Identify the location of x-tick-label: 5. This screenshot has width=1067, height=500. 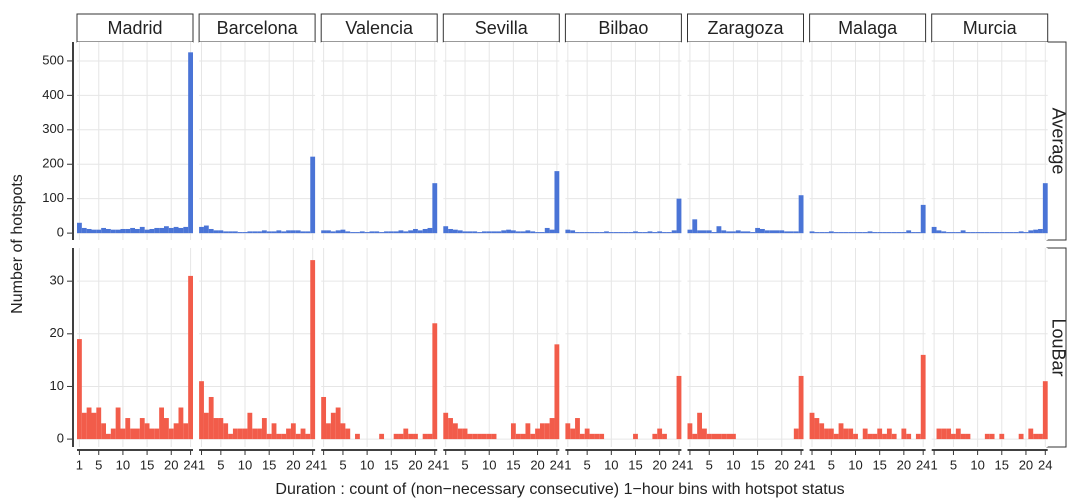
(342, 464).